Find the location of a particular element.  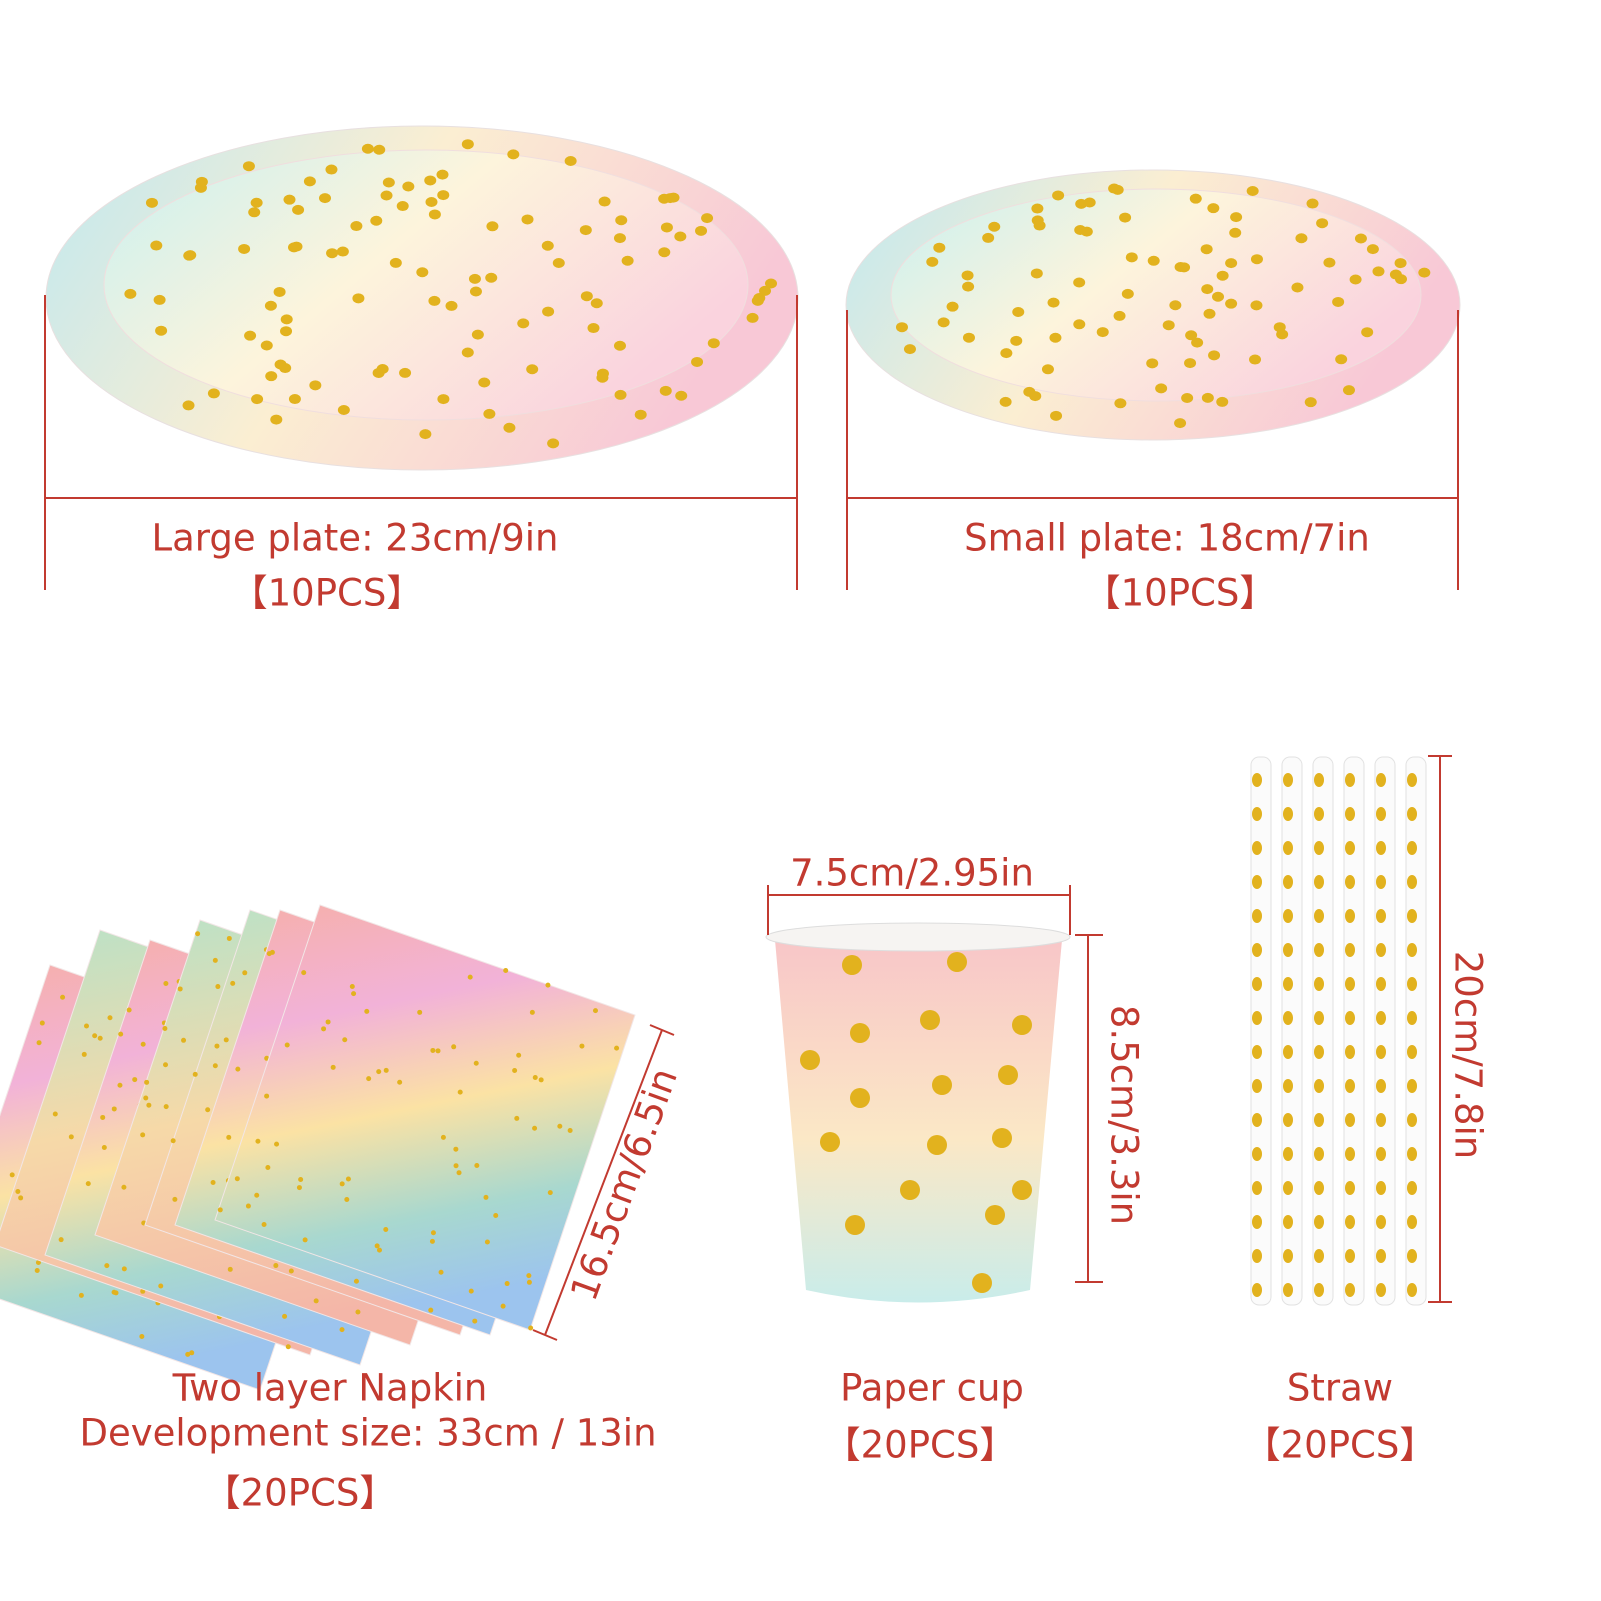

large-plate is located at coordinates (422, 298).